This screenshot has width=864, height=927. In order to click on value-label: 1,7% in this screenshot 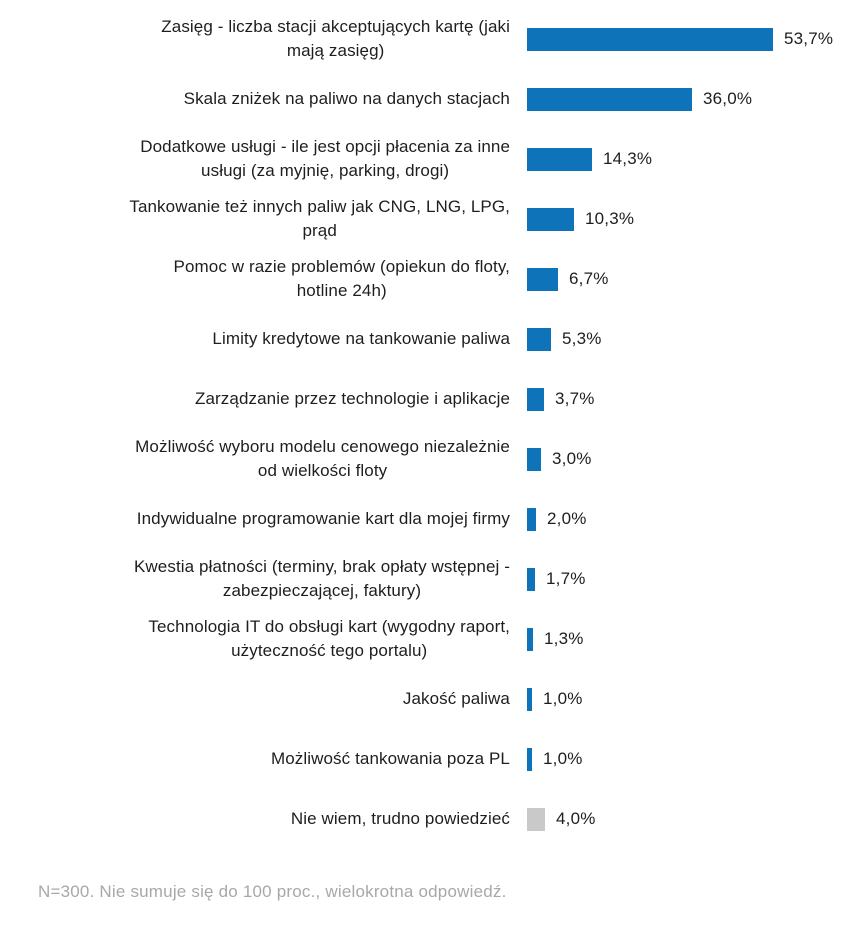, I will do `click(566, 578)`.